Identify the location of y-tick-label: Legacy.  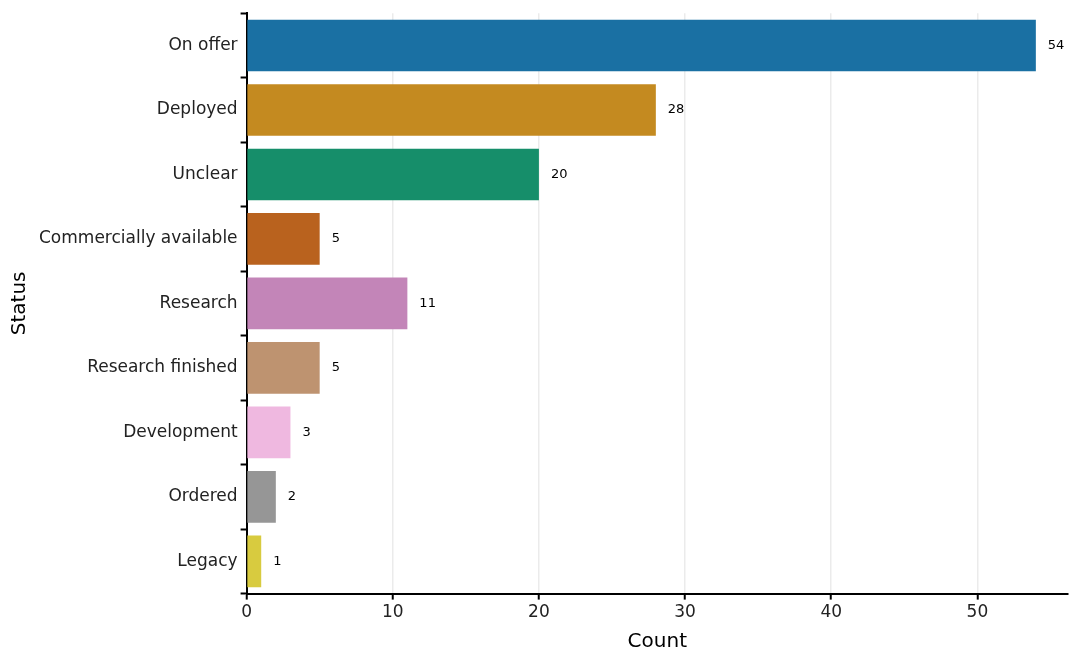
(207, 559).